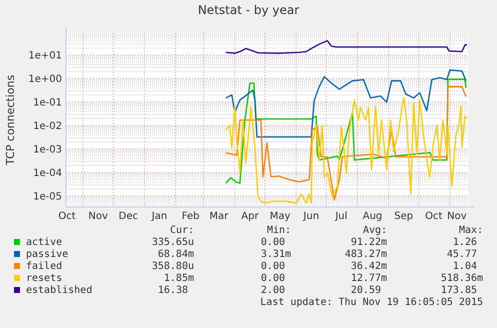 The width and height of the screenshot is (497, 328). I want to click on text: 12.77m, so click(368, 278).